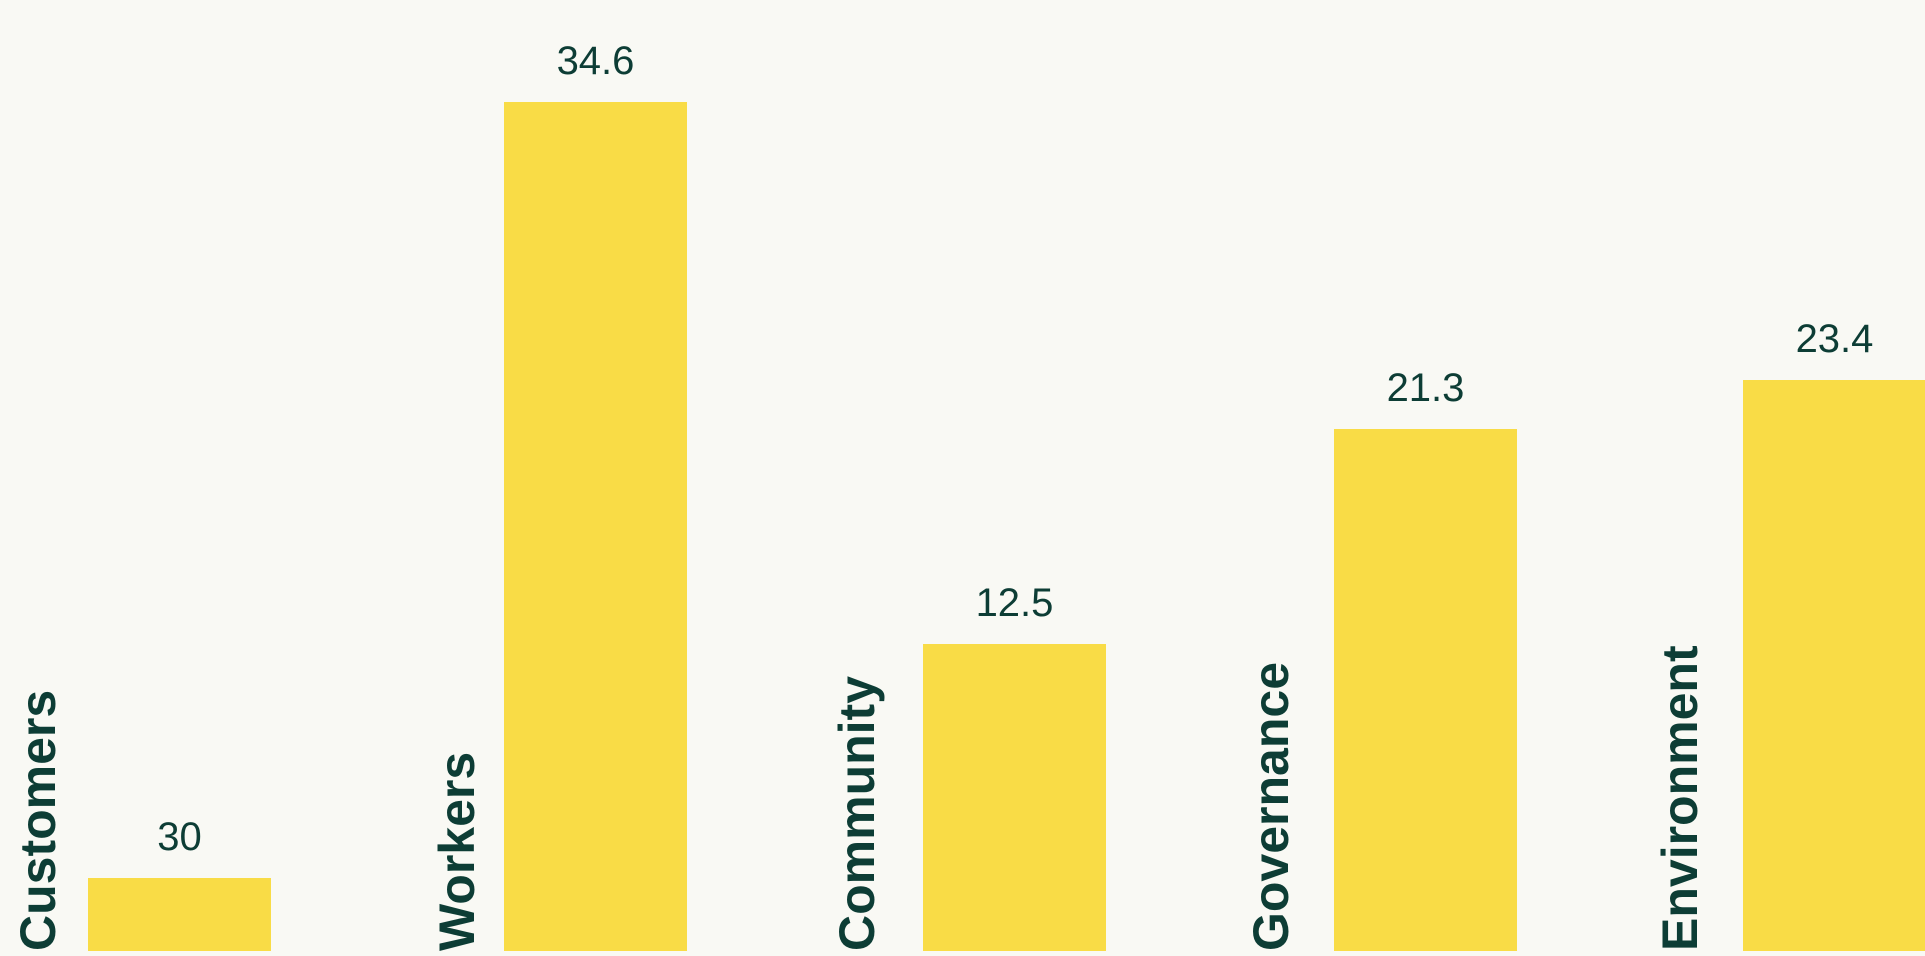 Image resolution: width=1925 pixels, height=956 pixels. What do you see at coordinates (1014, 797) in the screenshot?
I see `bar-community` at bounding box center [1014, 797].